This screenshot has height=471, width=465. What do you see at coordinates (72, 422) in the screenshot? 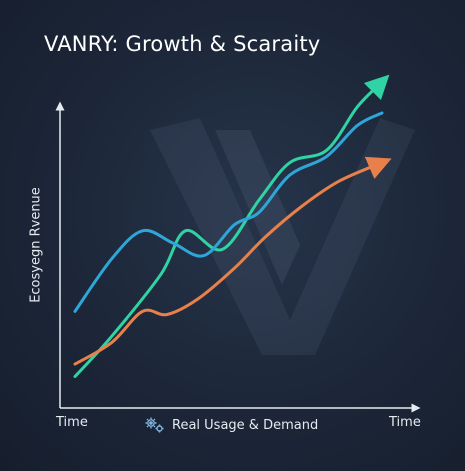
I see `x-tick-label-start: Time` at bounding box center [72, 422].